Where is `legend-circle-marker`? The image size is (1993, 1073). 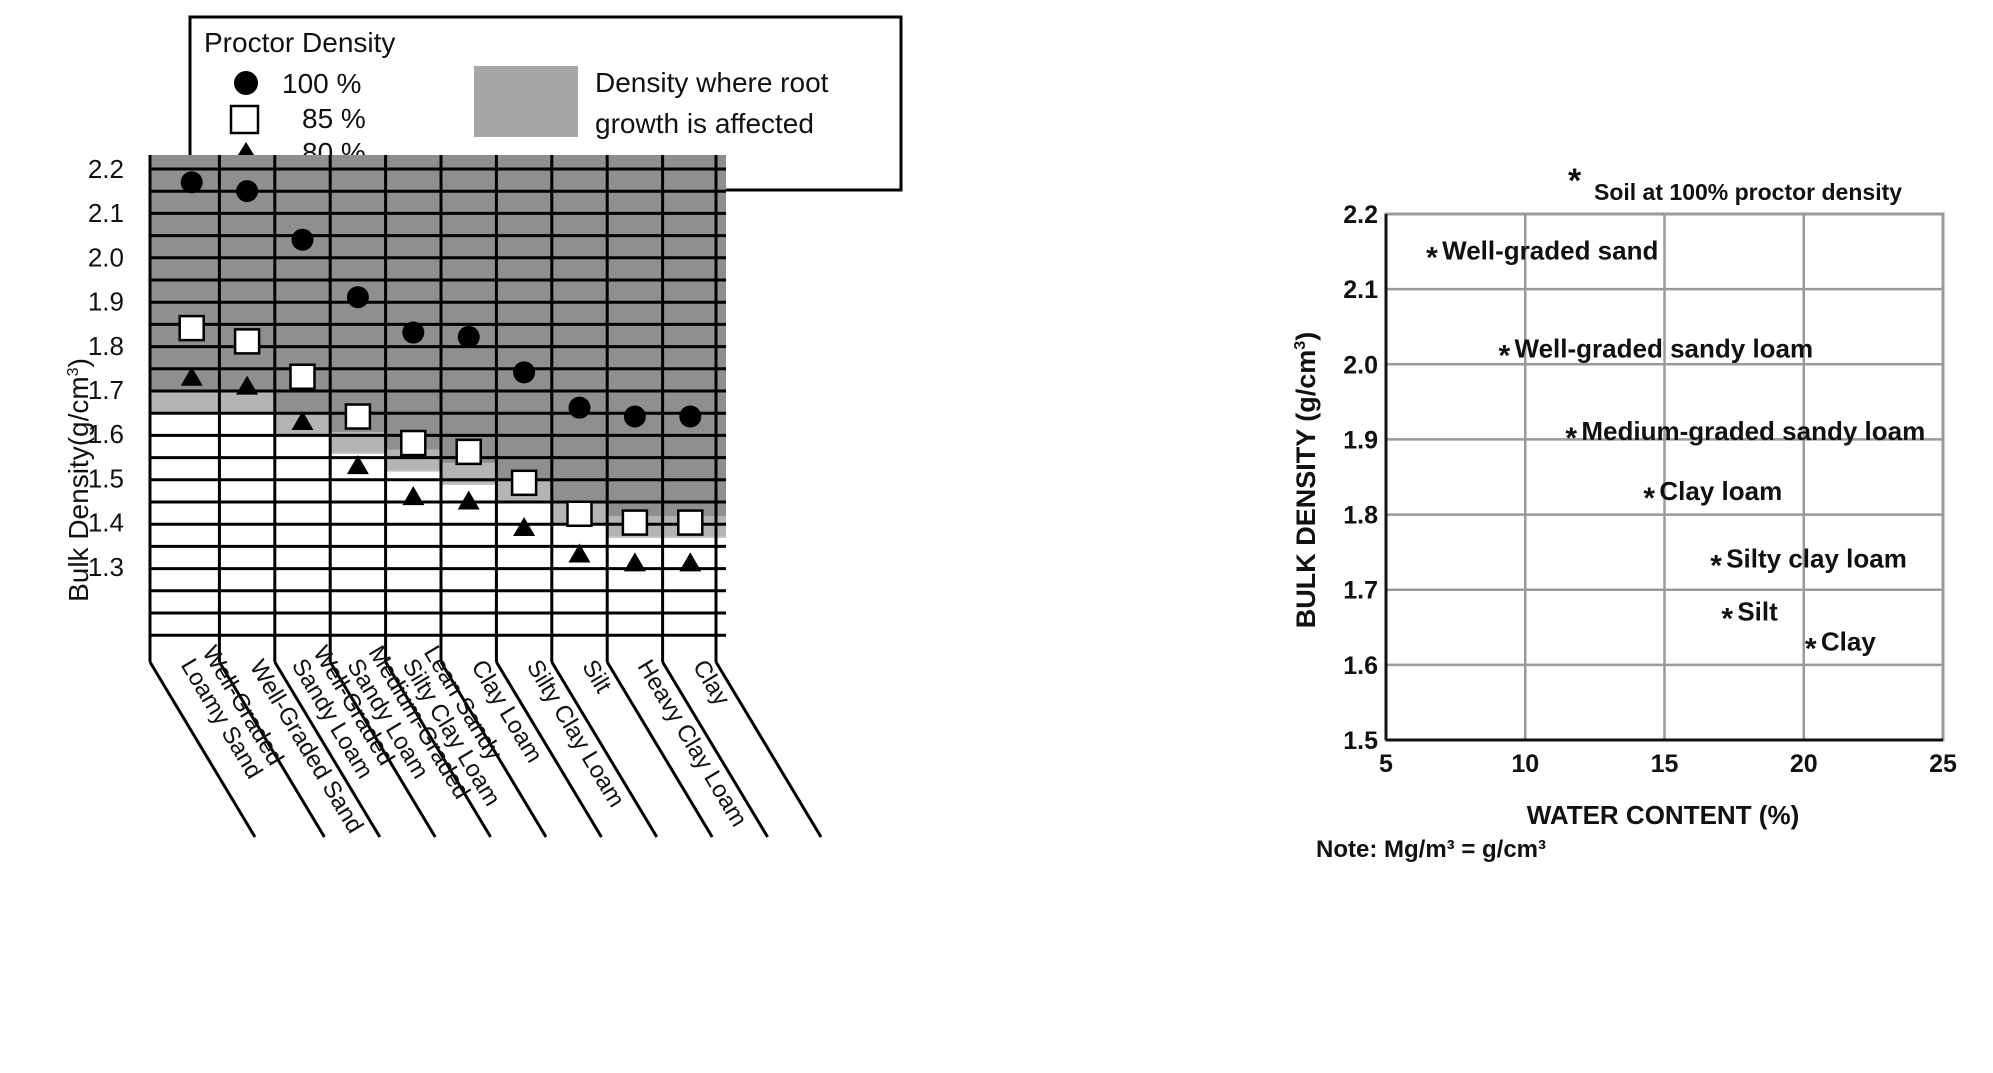 legend-circle-marker is located at coordinates (246, 83).